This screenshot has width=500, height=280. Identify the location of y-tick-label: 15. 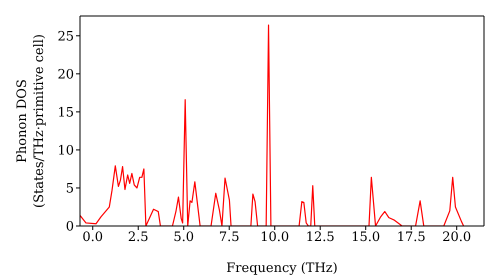
(65, 112).